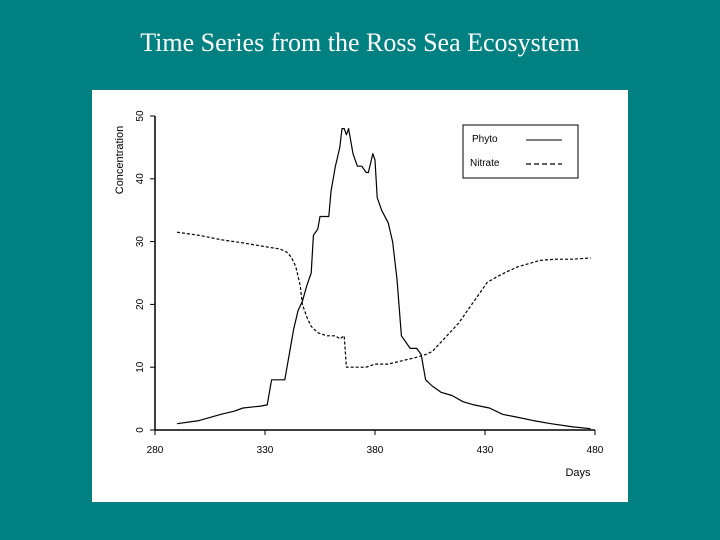 This screenshot has height=540, width=720. I want to click on legend: Phyto Nitrate, so click(520, 151).